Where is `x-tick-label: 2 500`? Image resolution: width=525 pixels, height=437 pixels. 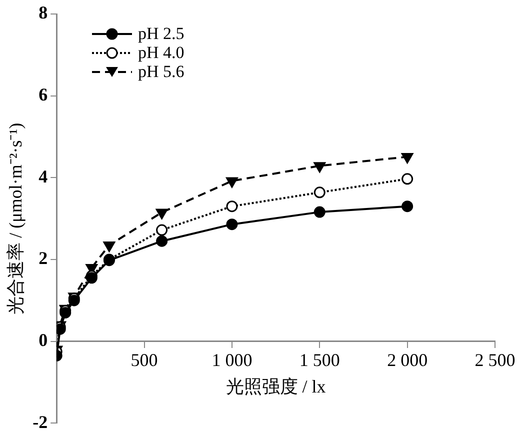
x-tick-label: 2 500 is located at coordinates (495, 360).